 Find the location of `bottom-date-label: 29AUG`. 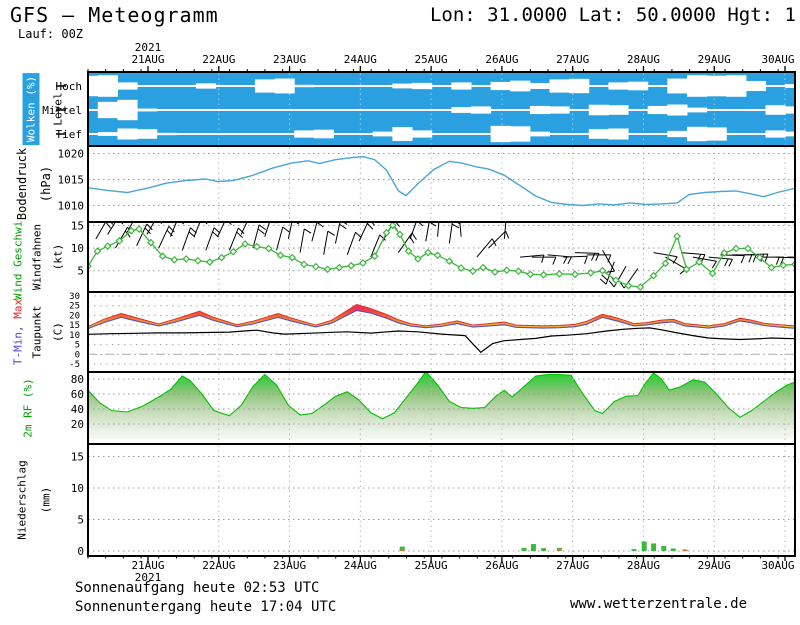

bottom-date-label: 29AUG is located at coordinates (714, 565).